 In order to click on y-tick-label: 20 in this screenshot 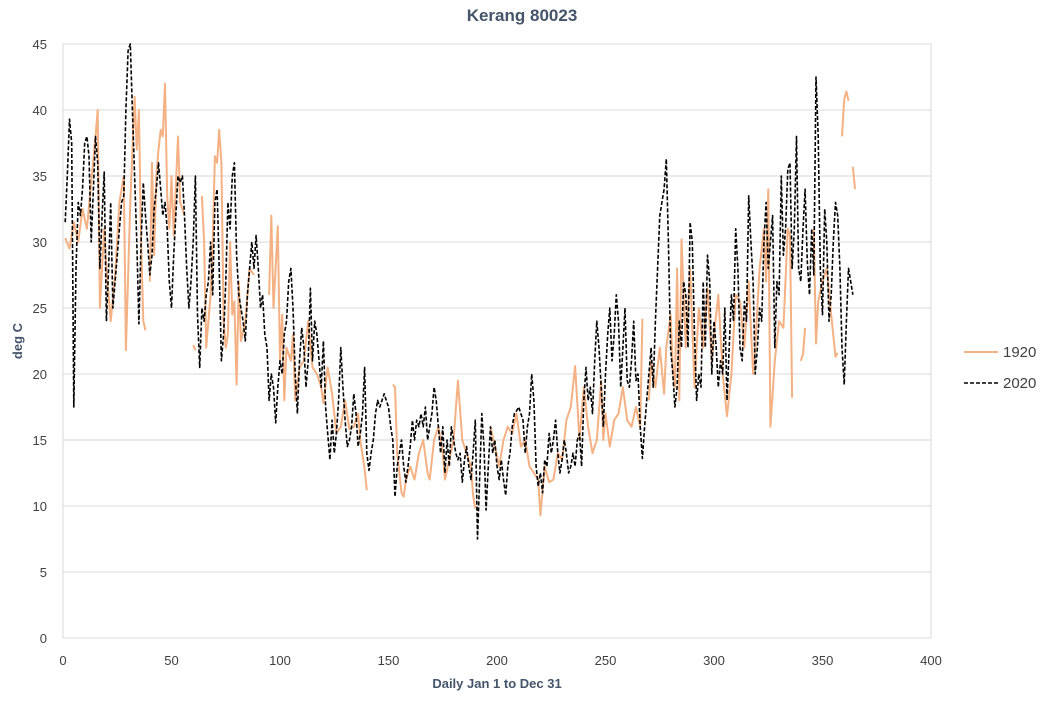, I will do `click(40, 374)`.